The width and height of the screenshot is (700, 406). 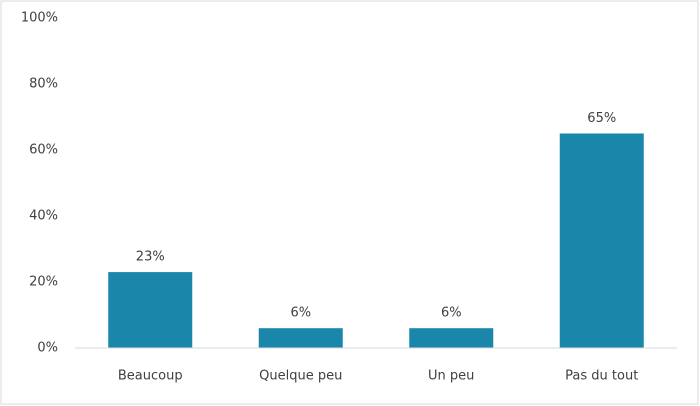 What do you see at coordinates (601, 118) in the screenshot?
I see `value-label: 65%` at bounding box center [601, 118].